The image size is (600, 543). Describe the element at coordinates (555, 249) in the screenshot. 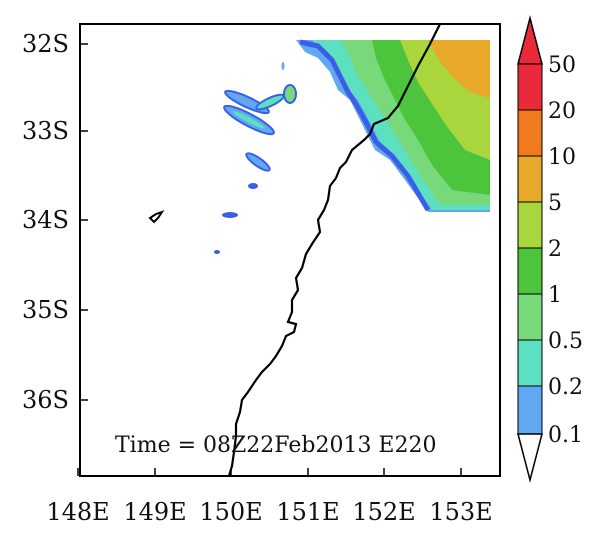

I see `colorbar-level-label: 2` at that location.